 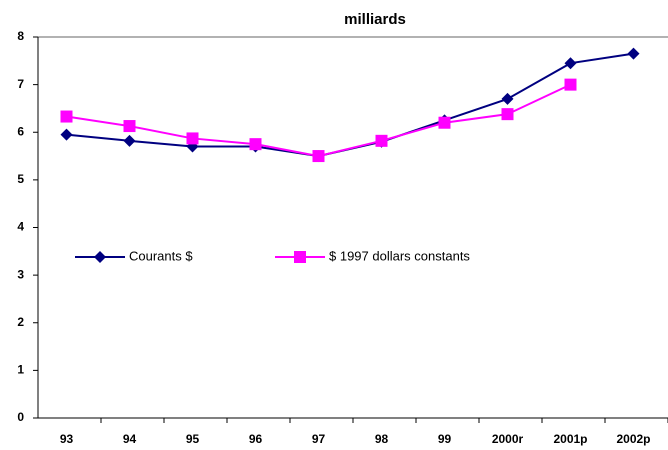 I want to click on x-tick-label: 2002p, so click(x=633, y=439).